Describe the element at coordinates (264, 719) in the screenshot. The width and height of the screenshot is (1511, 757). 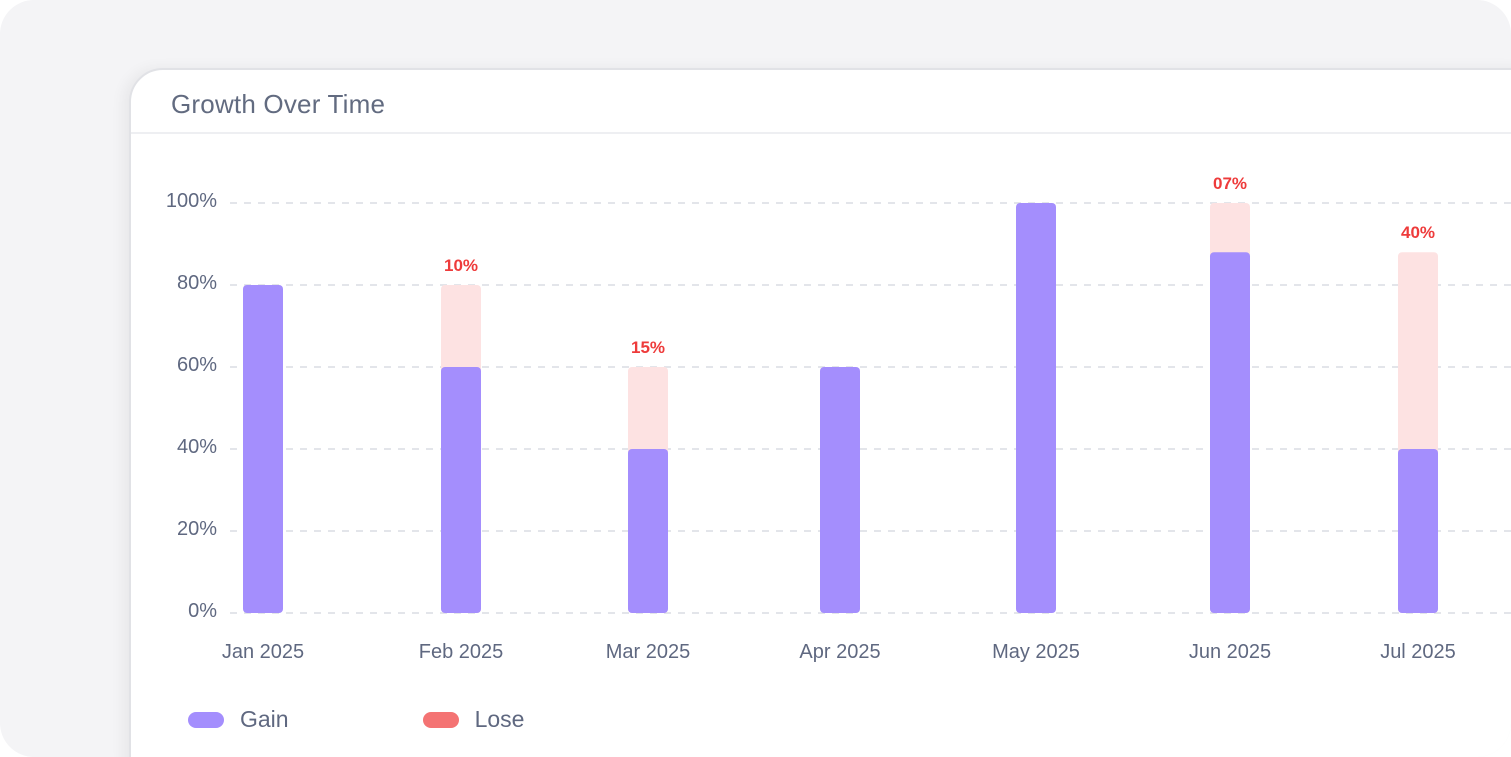
I see `legend-label-gain: Gain` at that location.